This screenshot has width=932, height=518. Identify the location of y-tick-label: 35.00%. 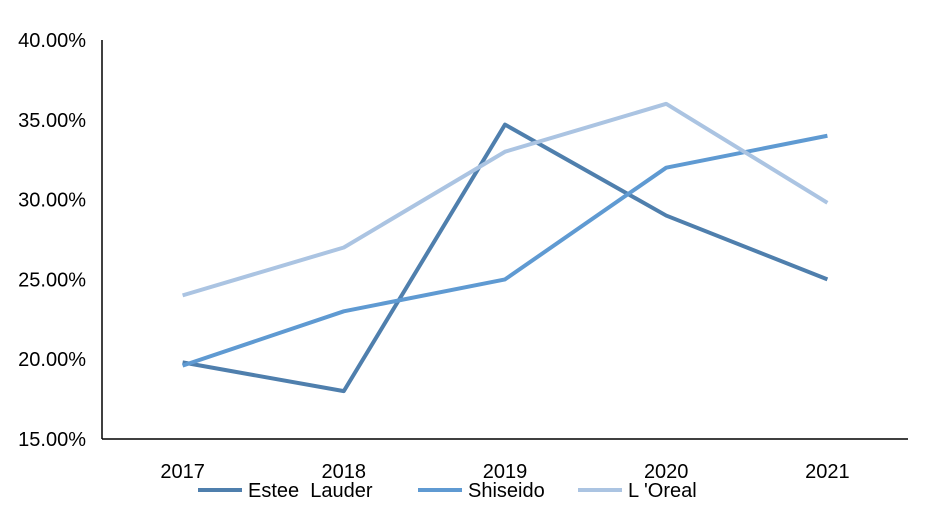
(52, 121).